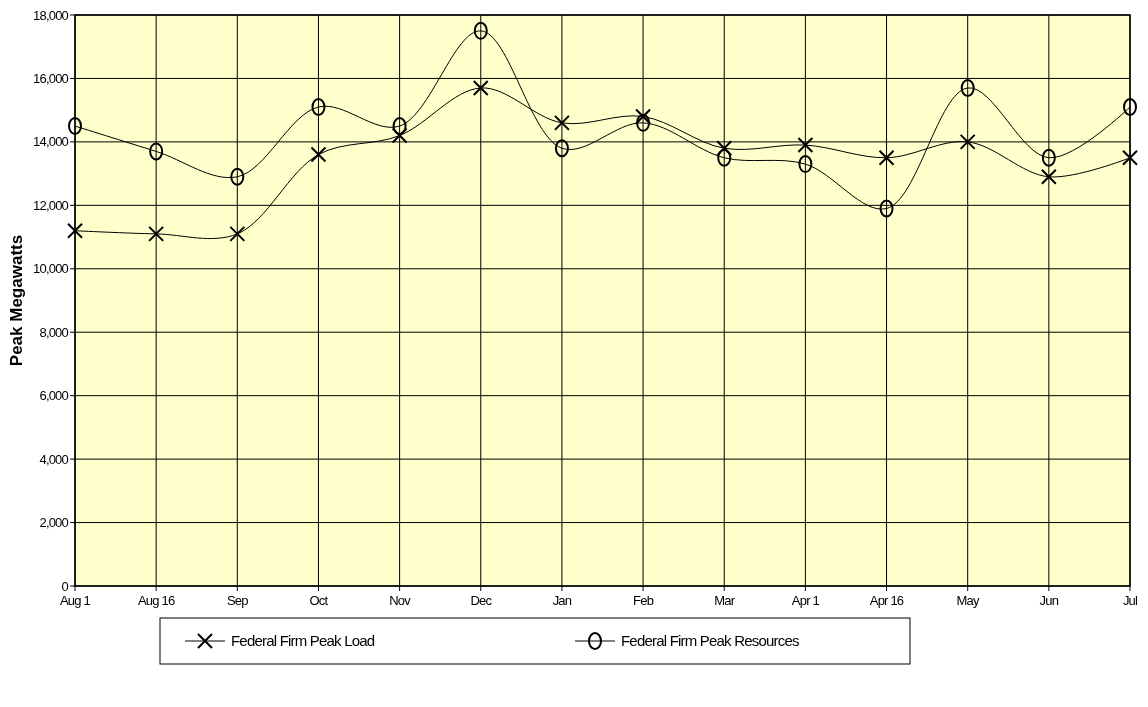 Image resolution: width=1148 pixels, height=707 pixels. Describe the element at coordinates (54, 396) in the screenshot. I see `y-tick-label: 6,000` at that location.